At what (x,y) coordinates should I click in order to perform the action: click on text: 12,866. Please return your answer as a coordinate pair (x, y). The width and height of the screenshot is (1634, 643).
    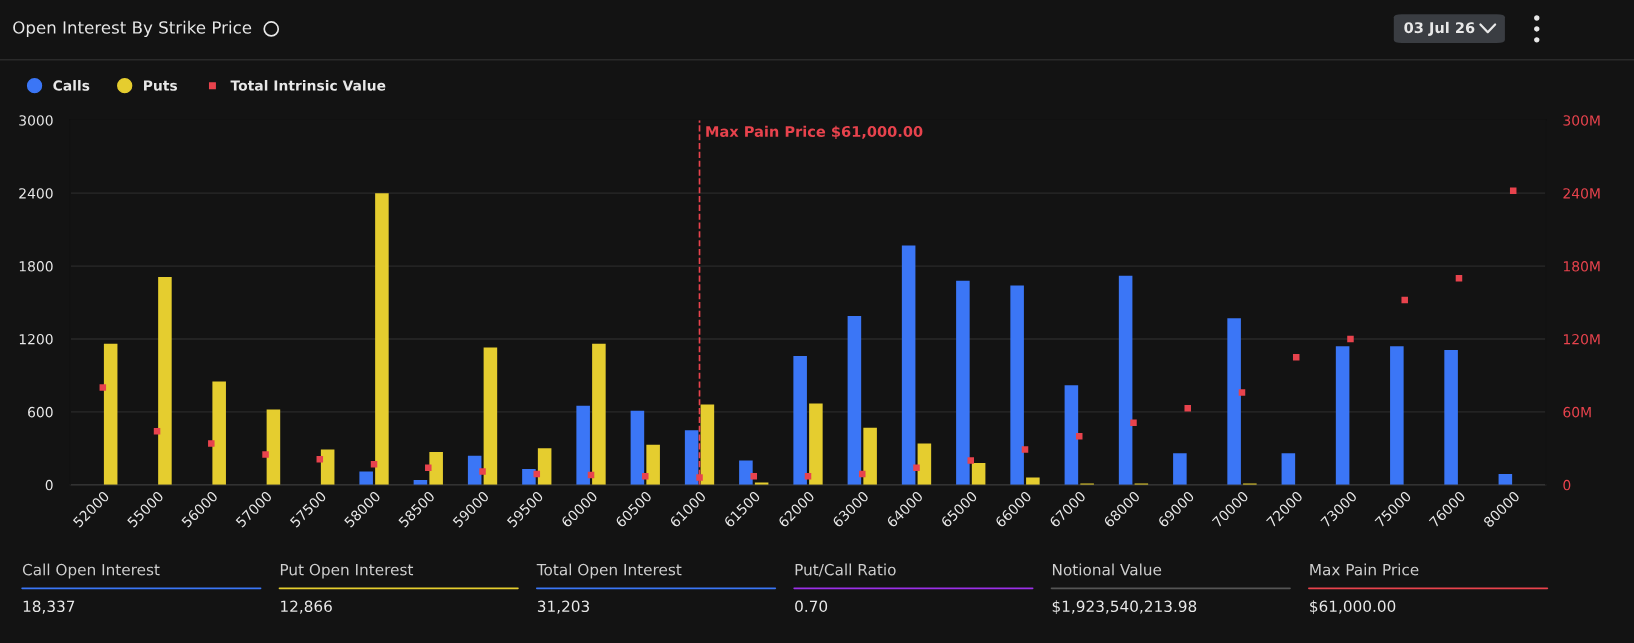
    Looking at the image, I should click on (306, 607).